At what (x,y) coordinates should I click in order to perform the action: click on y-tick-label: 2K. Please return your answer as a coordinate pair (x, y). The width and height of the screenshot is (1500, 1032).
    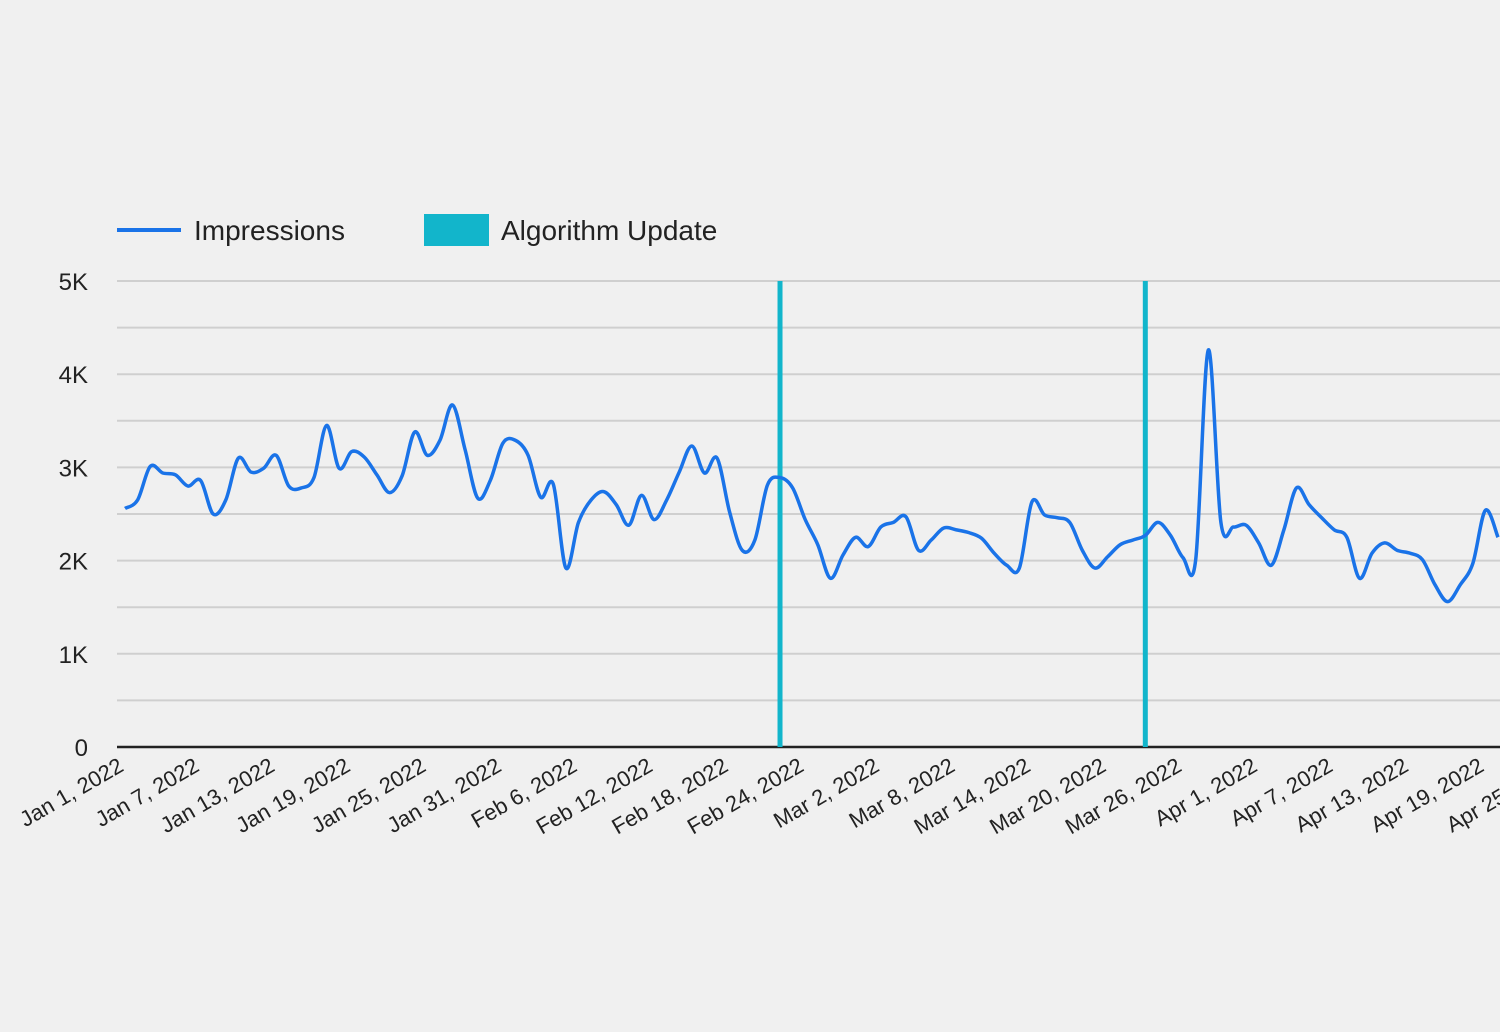
    Looking at the image, I should click on (73, 562).